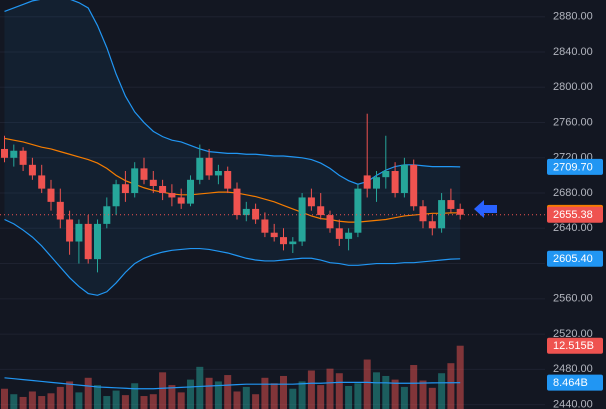  Describe the element at coordinates (573, 122) in the screenshot. I see `y-tick-label: 2760.00` at that location.